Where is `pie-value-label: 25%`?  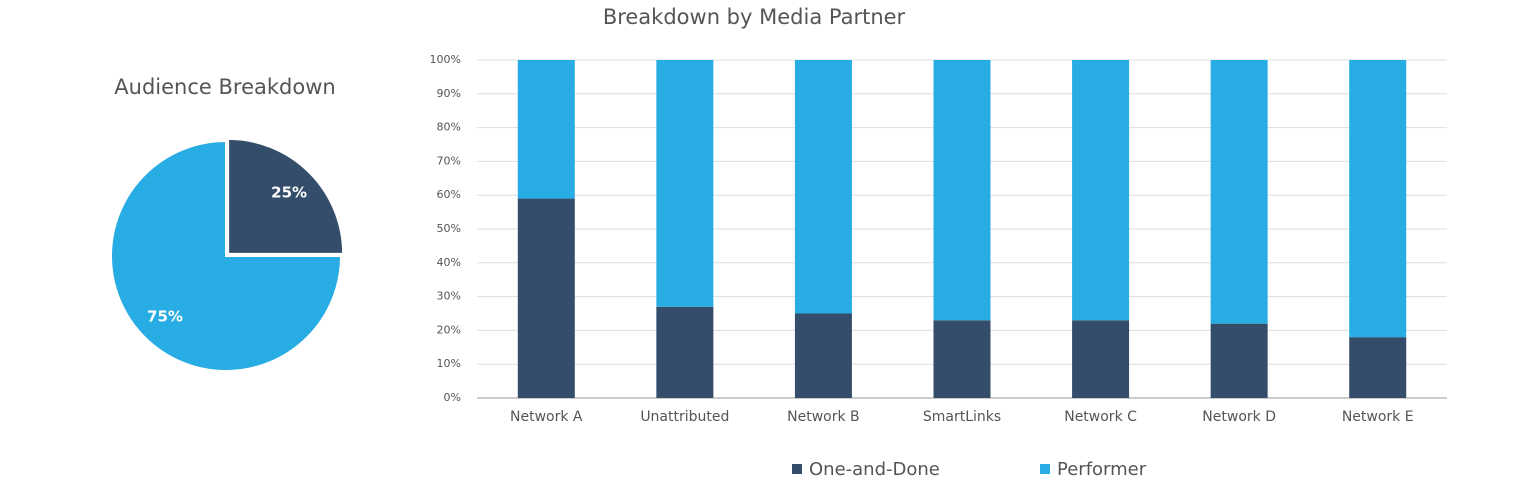 pie-value-label: 25% is located at coordinates (289, 192).